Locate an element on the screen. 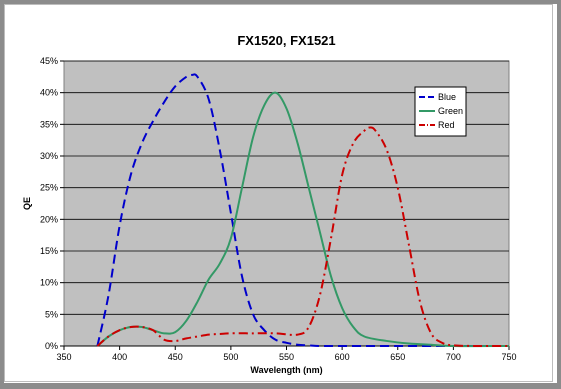 Image resolution: width=561 pixels, height=389 pixels. y-tick-label: 30% is located at coordinates (49, 156).